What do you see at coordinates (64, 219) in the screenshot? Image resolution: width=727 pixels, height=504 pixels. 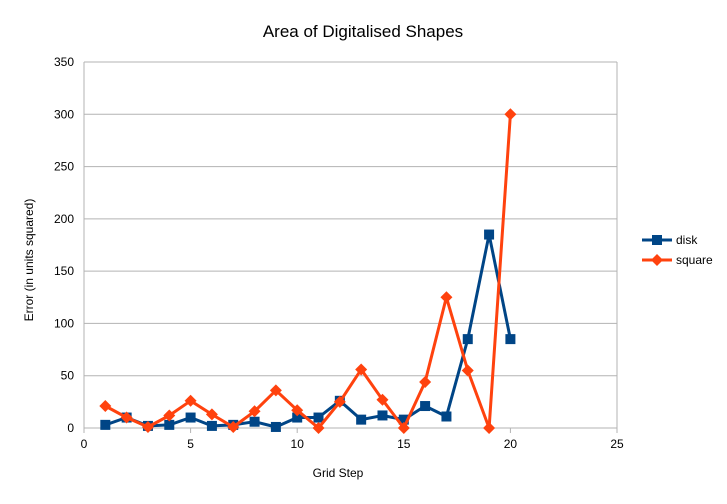 I see `y-tick-label-200: 200` at bounding box center [64, 219].